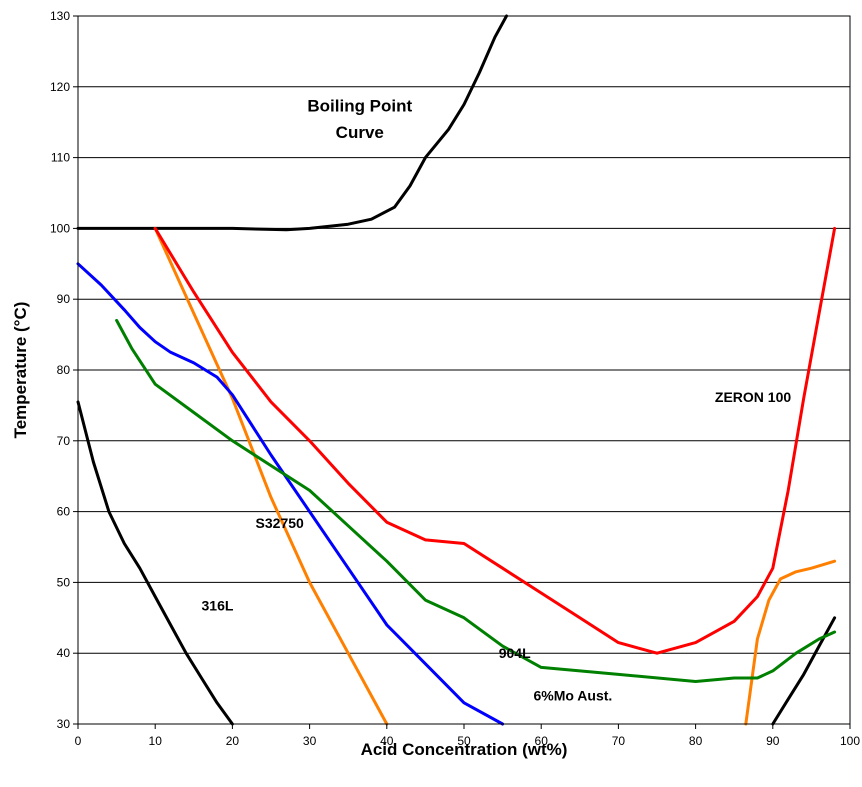 The height and width of the screenshot is (787, 862). I want to click on y-tick-label: 50, so click(64, 582).